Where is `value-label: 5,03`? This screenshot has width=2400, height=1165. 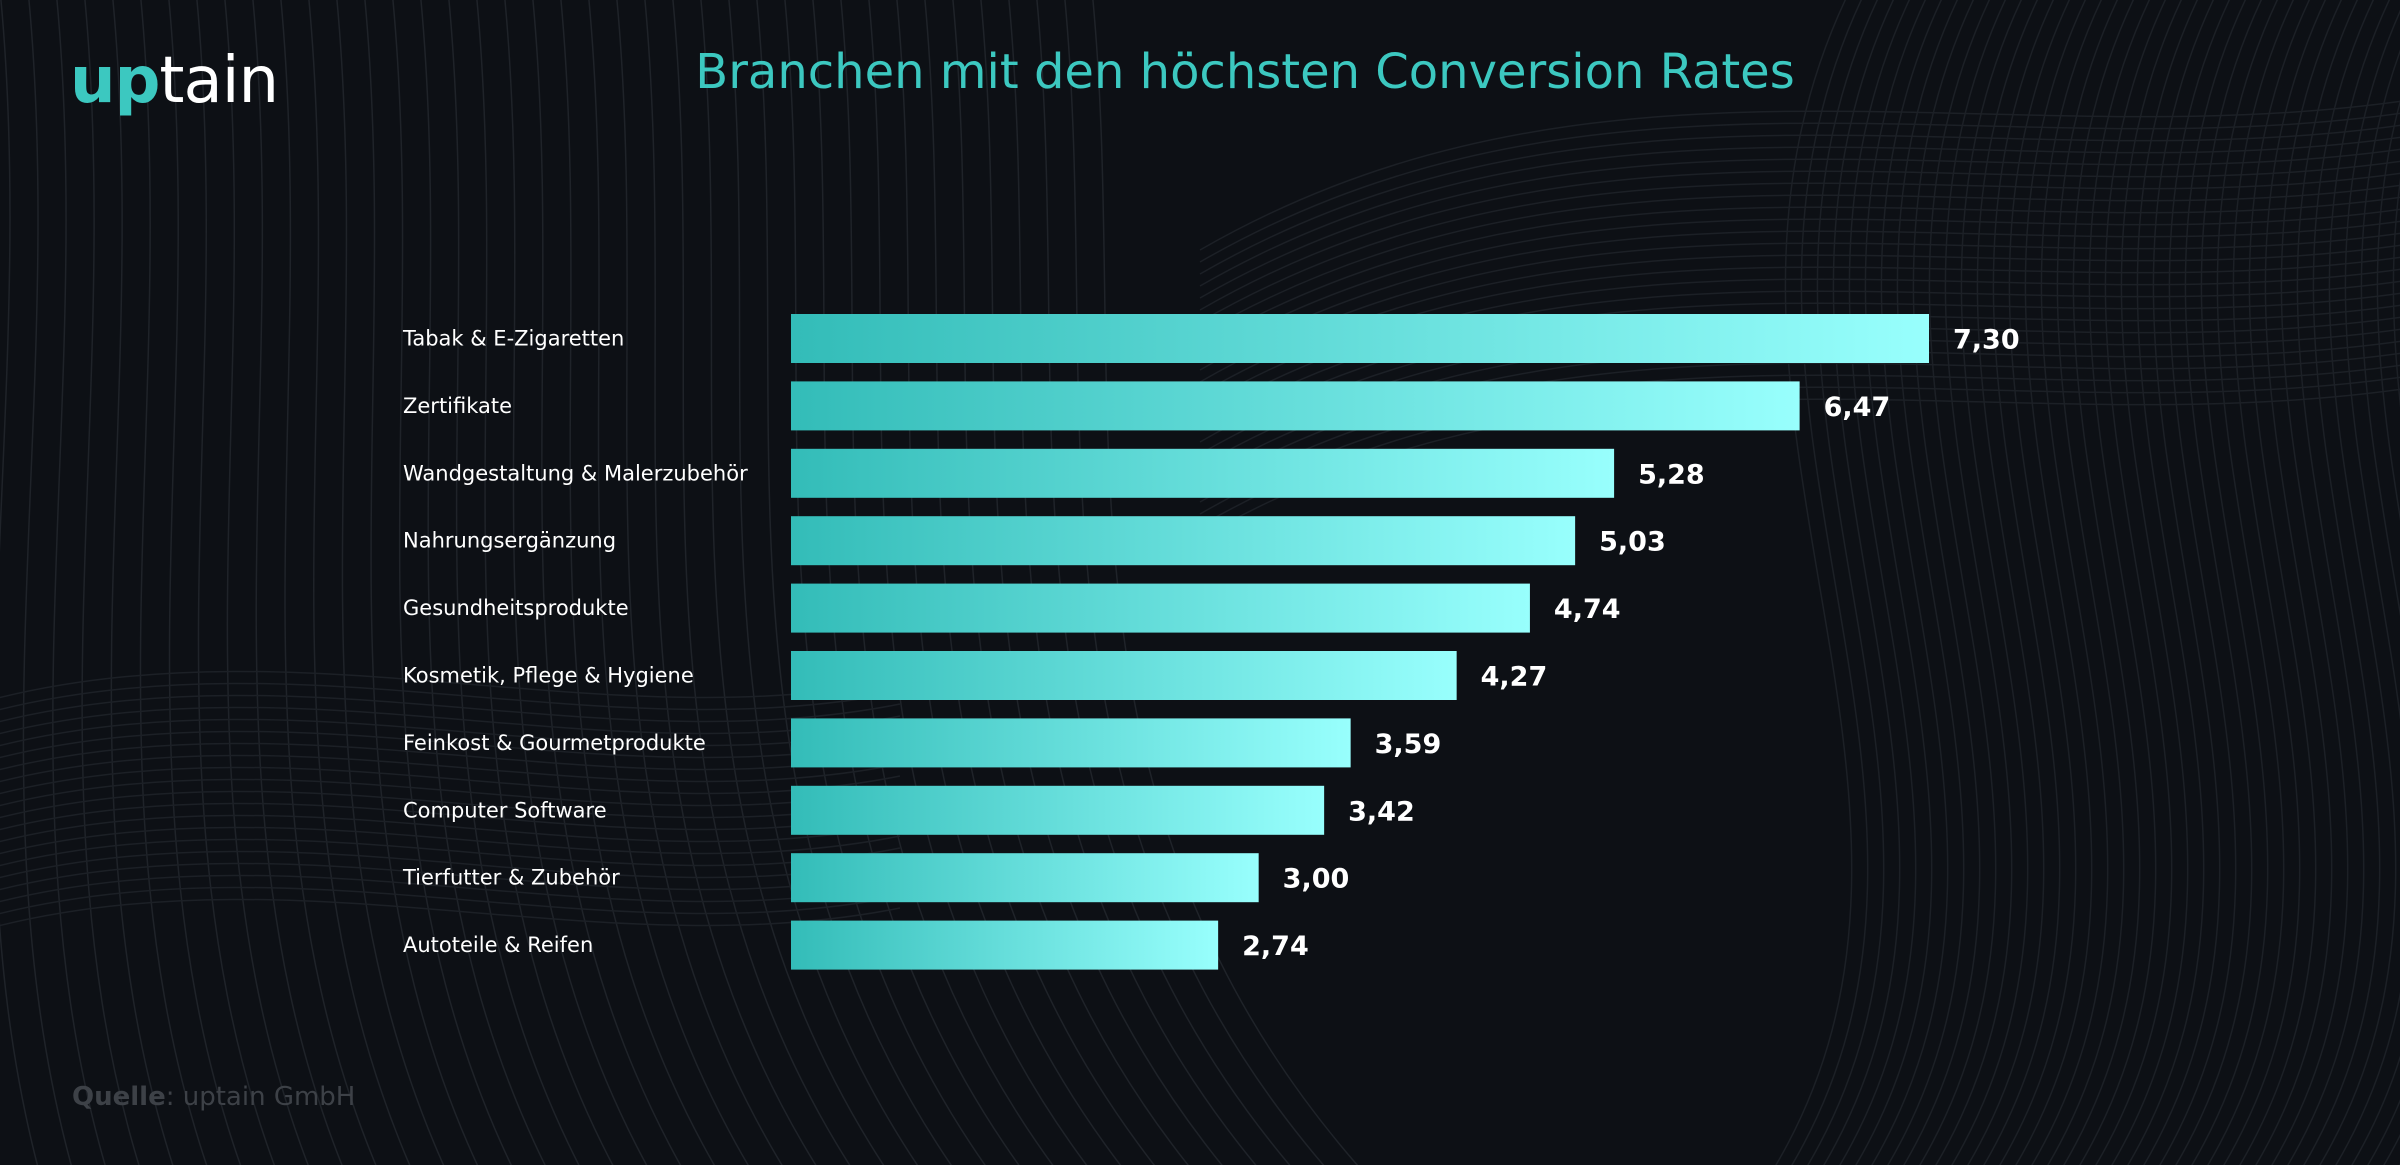
value-label: 5,03 is located at coordinates (1632, 542).